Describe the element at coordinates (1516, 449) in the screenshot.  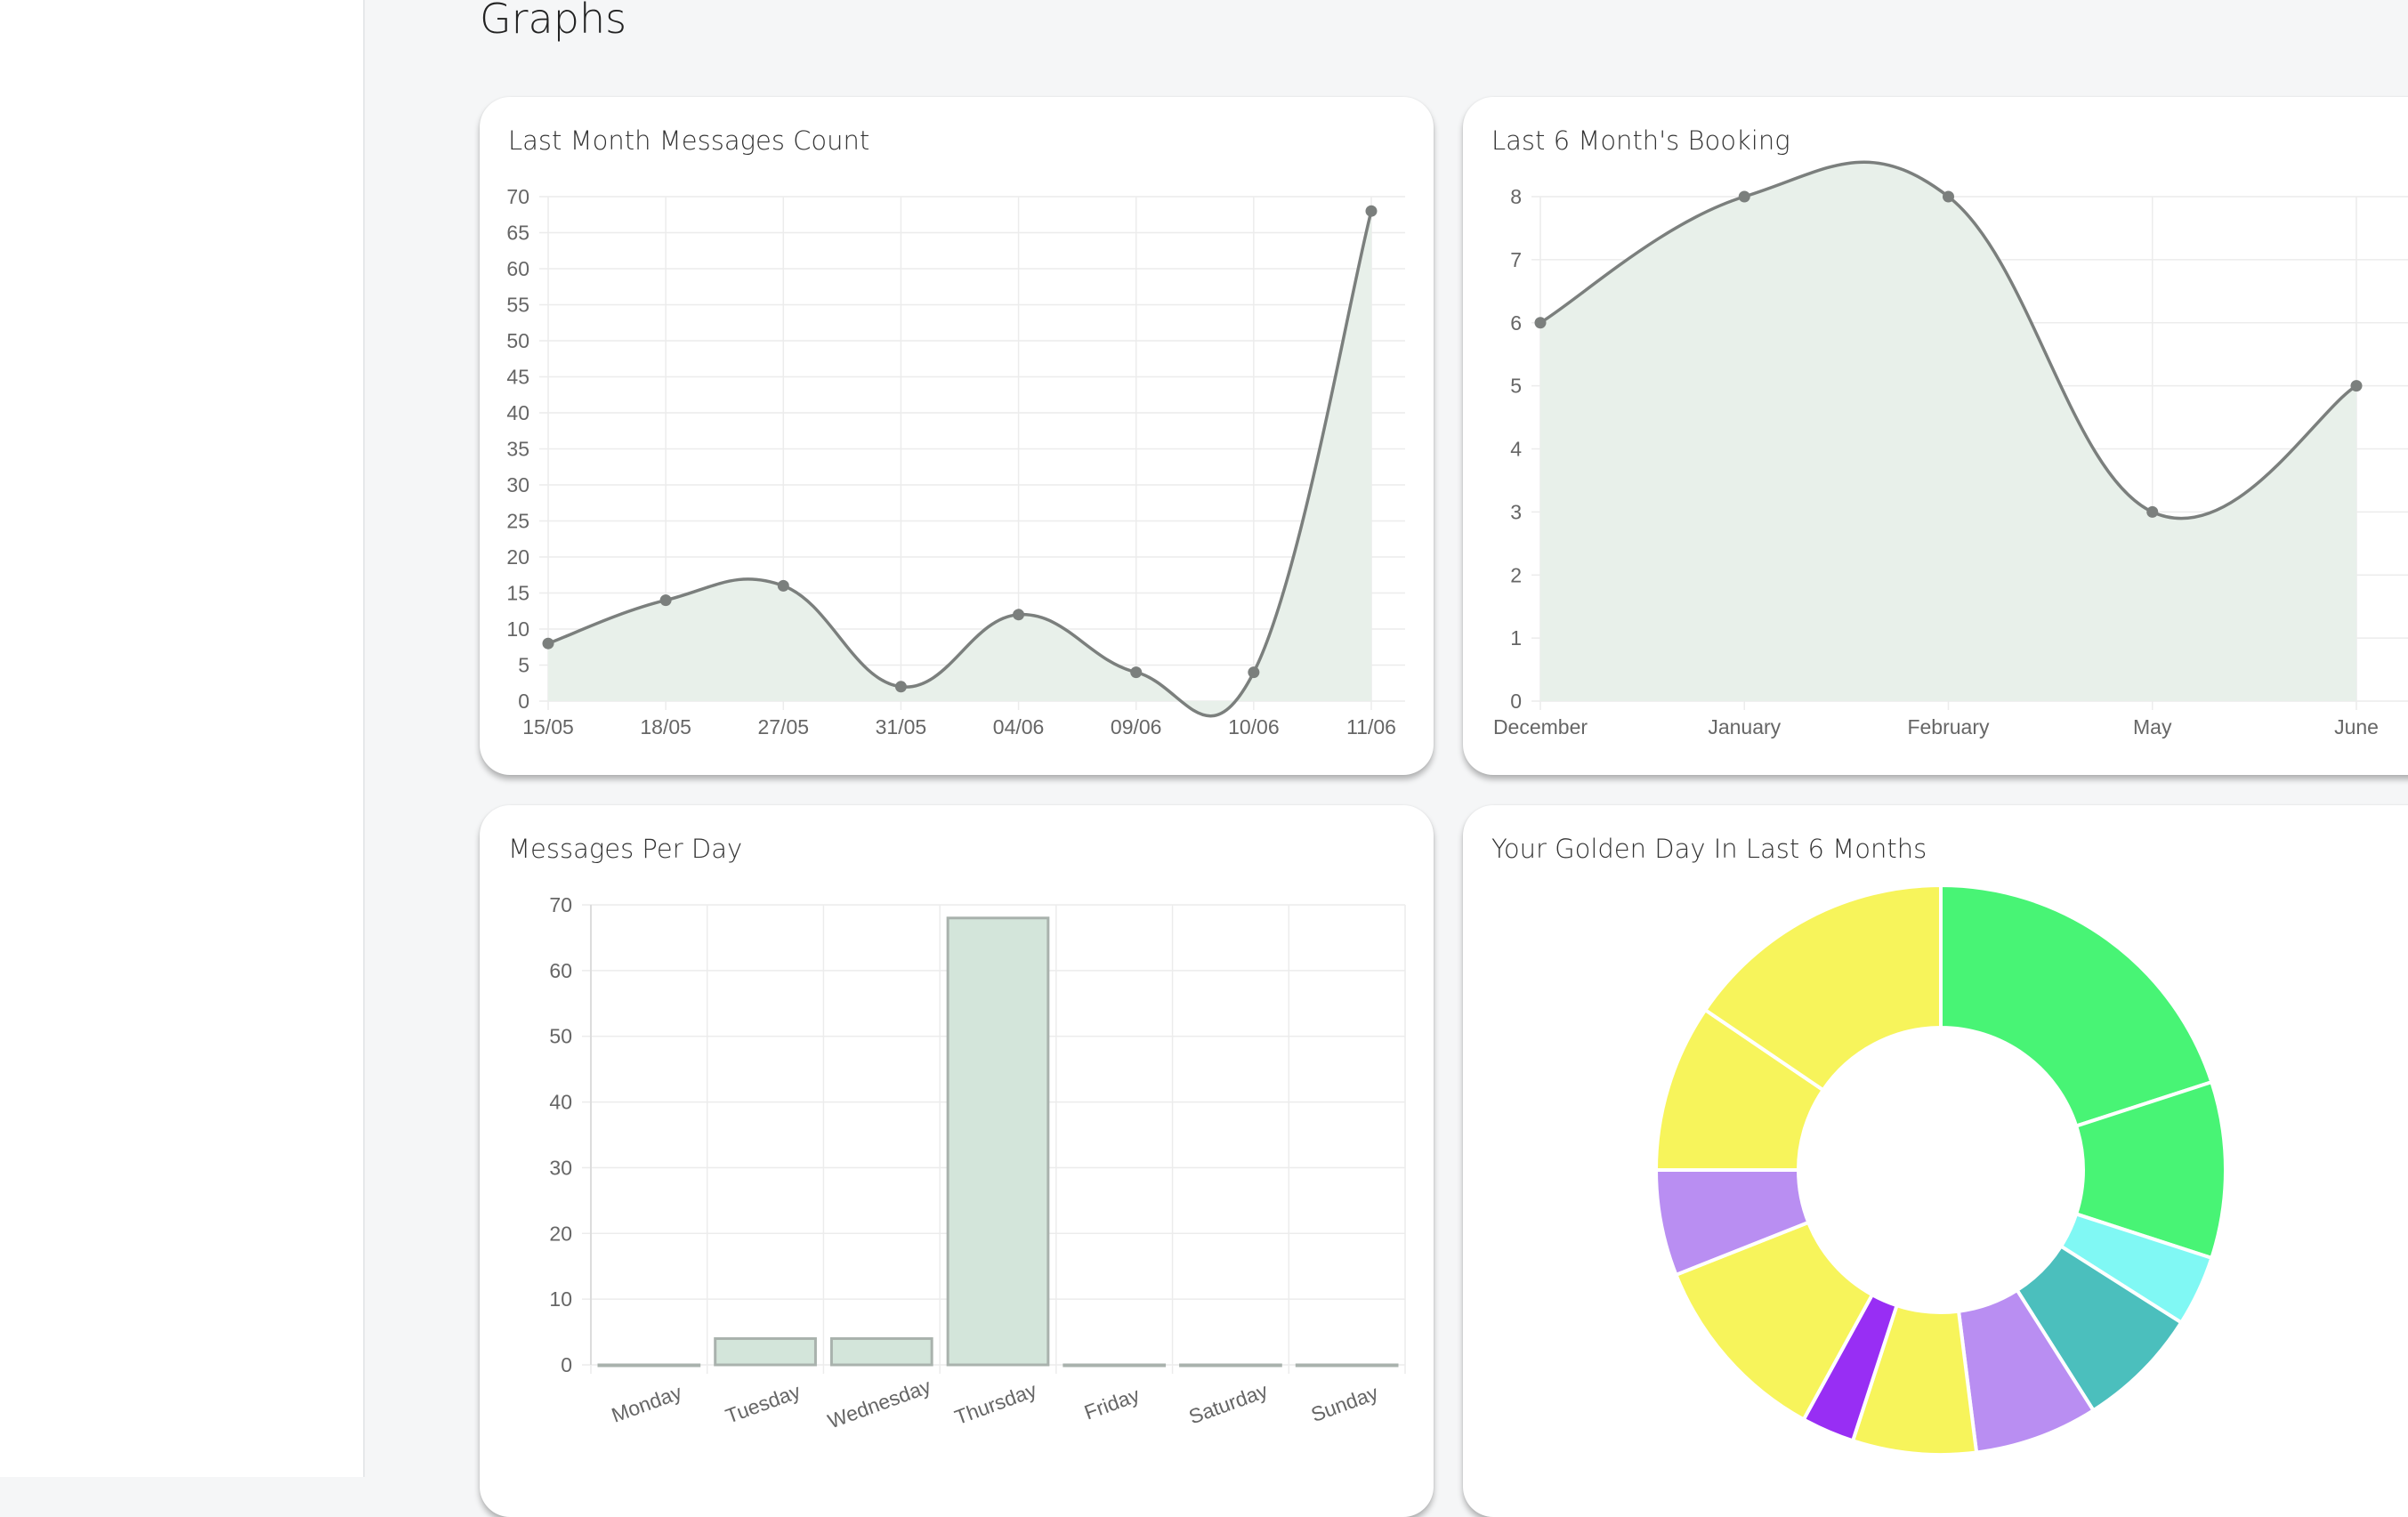
I see `y-tick-label: 4` at that location.